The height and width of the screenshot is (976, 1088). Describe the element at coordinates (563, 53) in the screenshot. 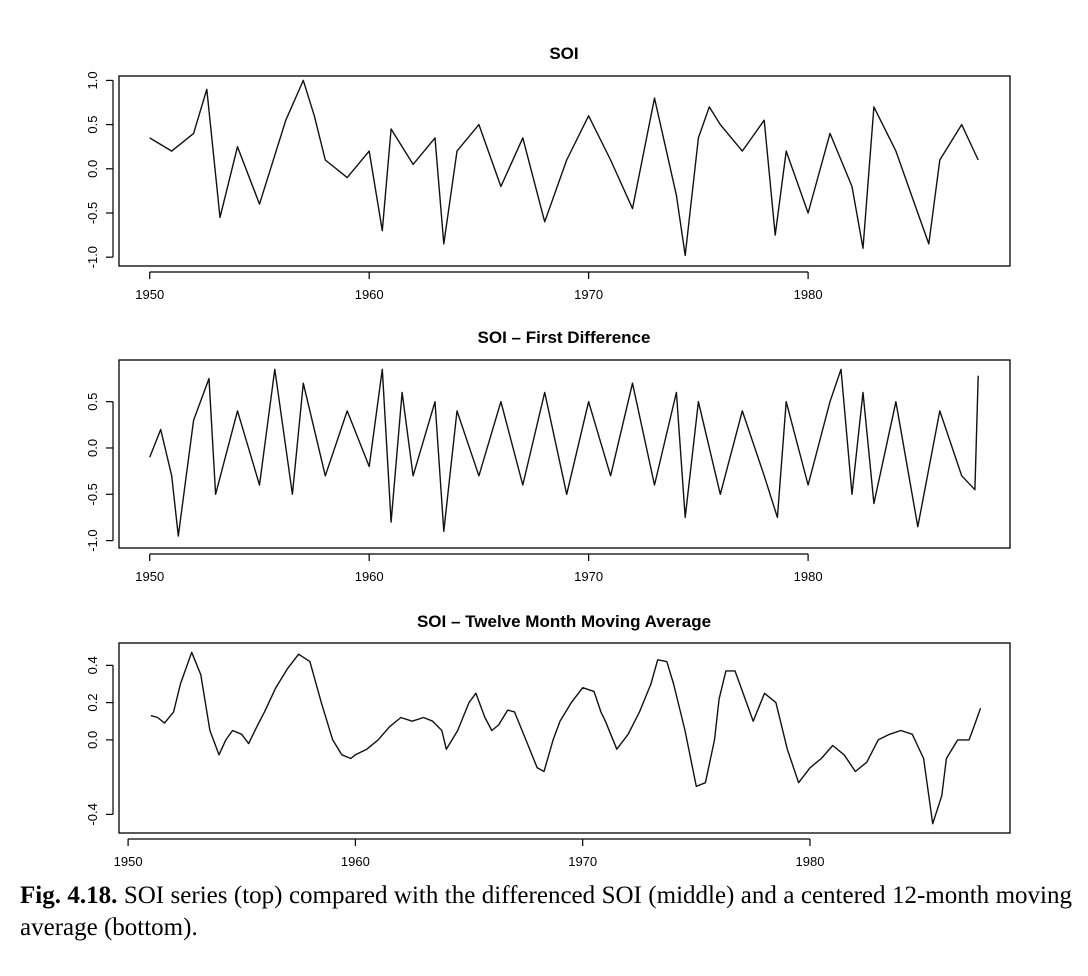

I see `chart-title: SOI` at that location.